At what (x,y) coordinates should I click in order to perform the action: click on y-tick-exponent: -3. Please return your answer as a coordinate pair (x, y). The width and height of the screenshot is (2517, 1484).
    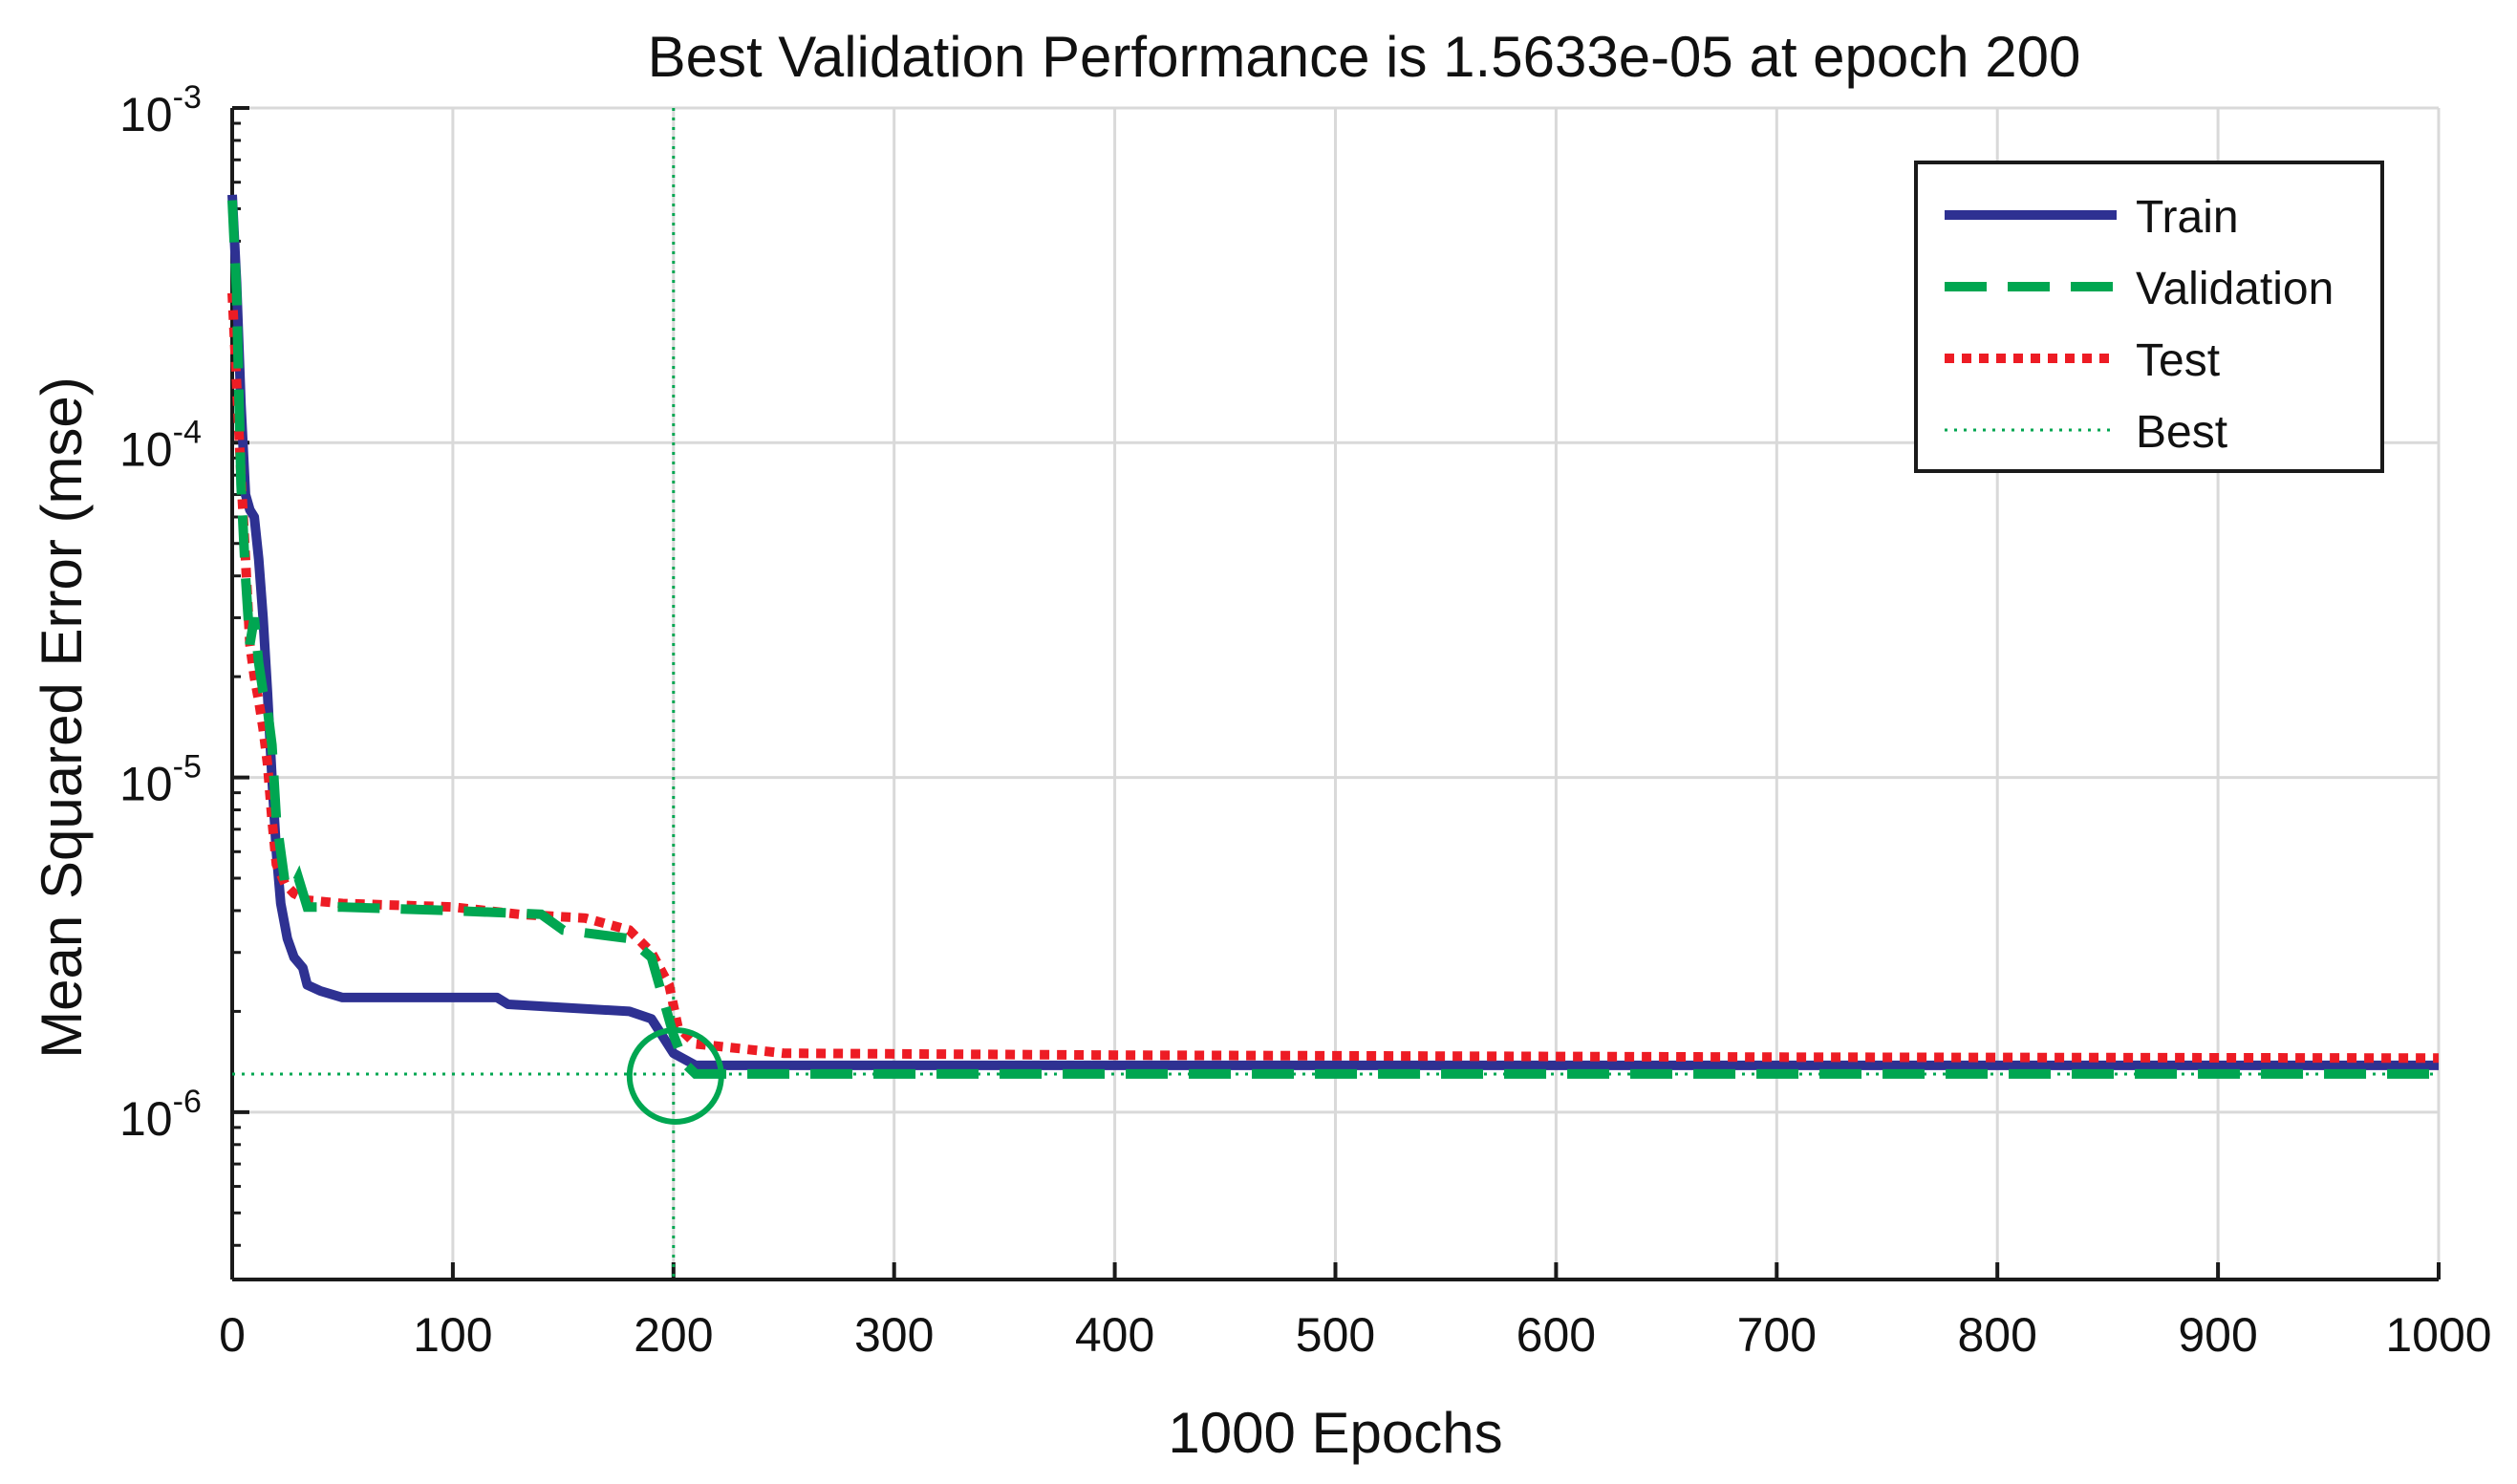
    Looking at the image, I should click on (188, 97).